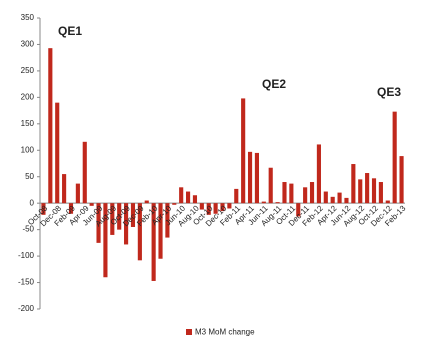 This screenshot has width=421, height=347. I want to click on legend-label: M3 MoM change, so click(225, 332).